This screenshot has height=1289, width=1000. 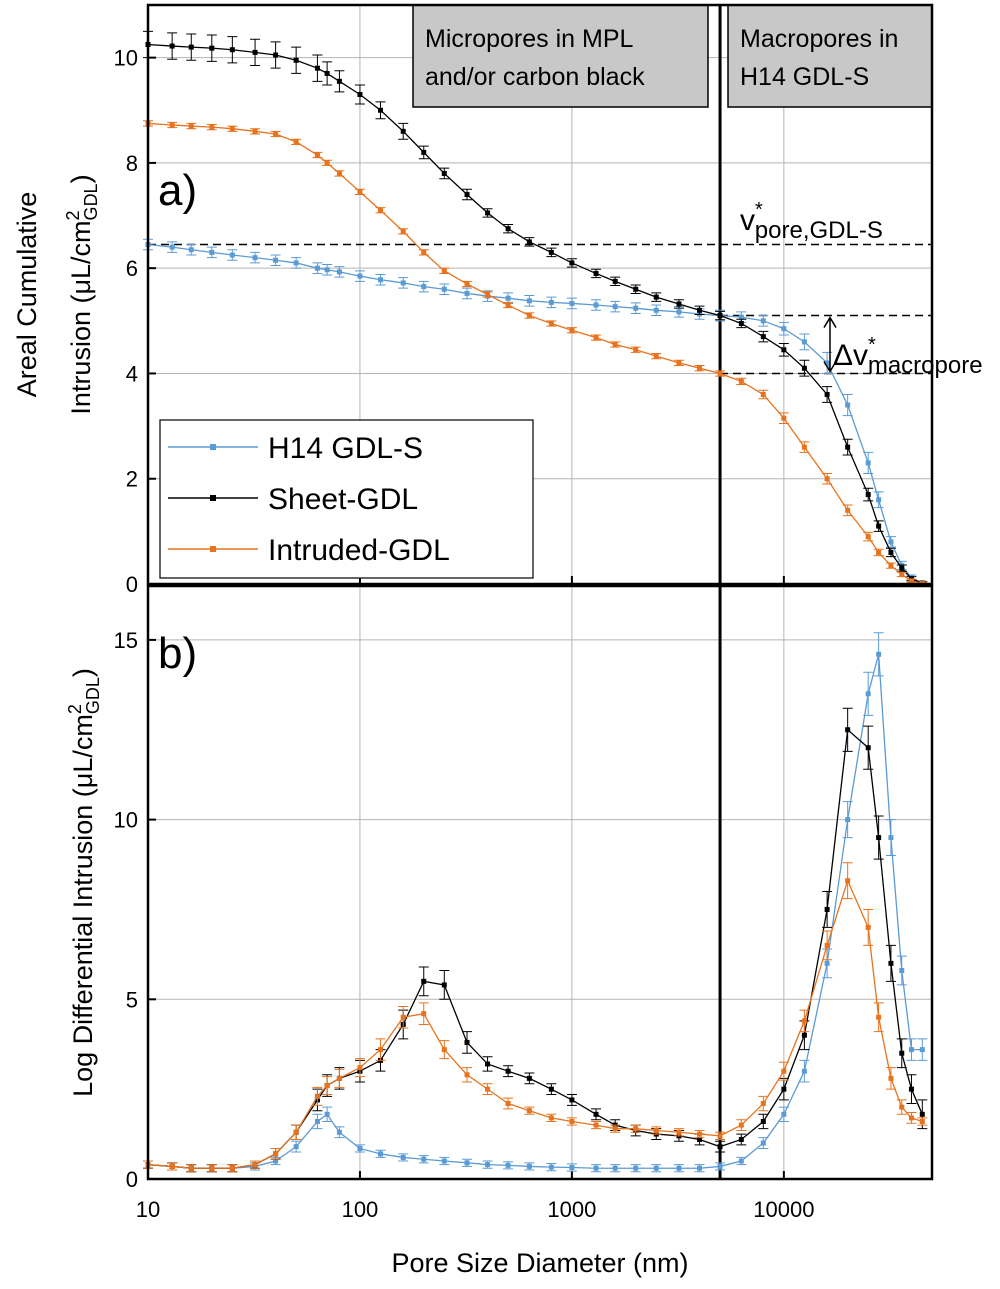 I want to click on y-axis-label: Areal Cumulative, so click(x=27, y=295).